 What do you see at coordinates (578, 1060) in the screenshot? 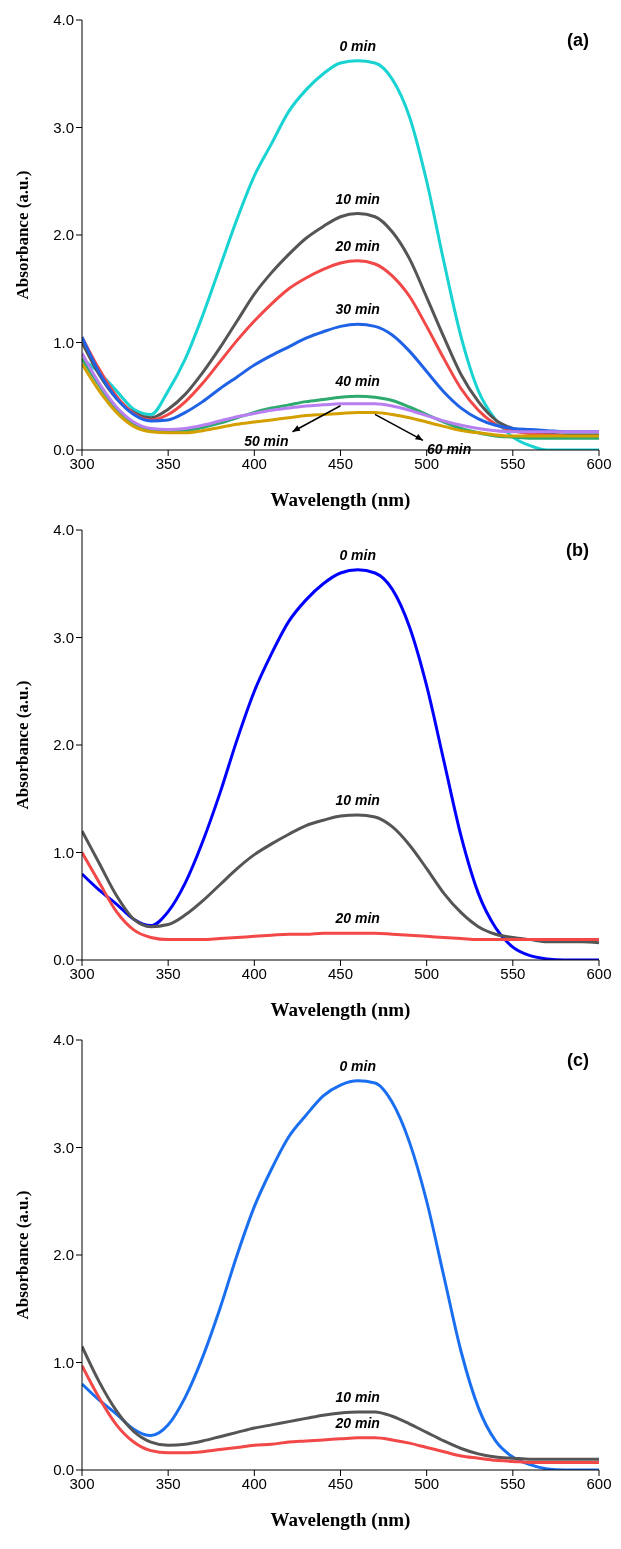
I see `text: (c)` at bounding box center [578, 1060].